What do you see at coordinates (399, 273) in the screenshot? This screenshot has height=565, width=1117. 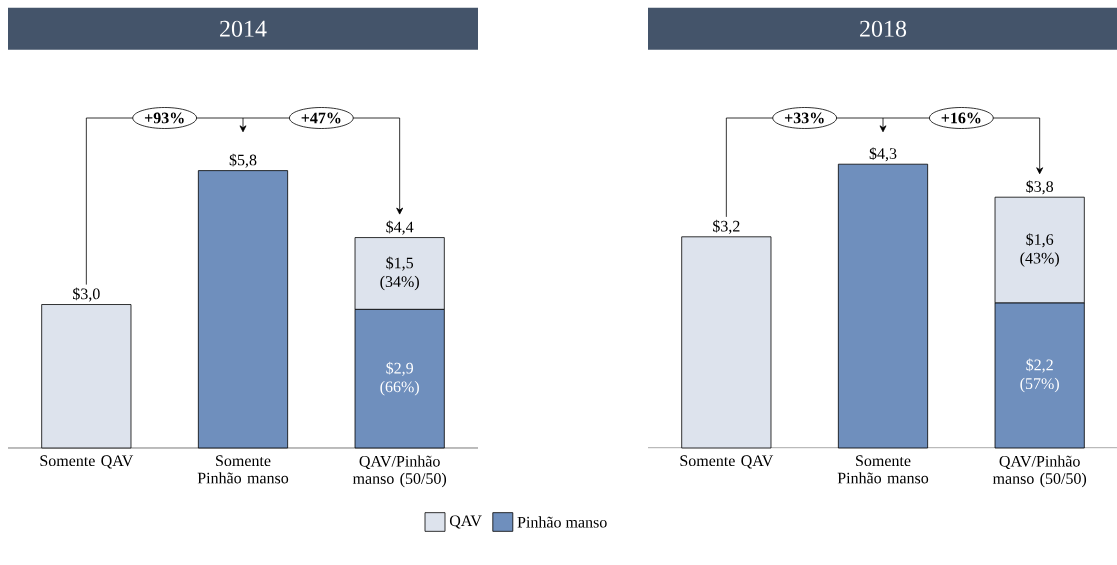 I see `data-label: $1,5 (34%)` at bounding box center [399, 273].